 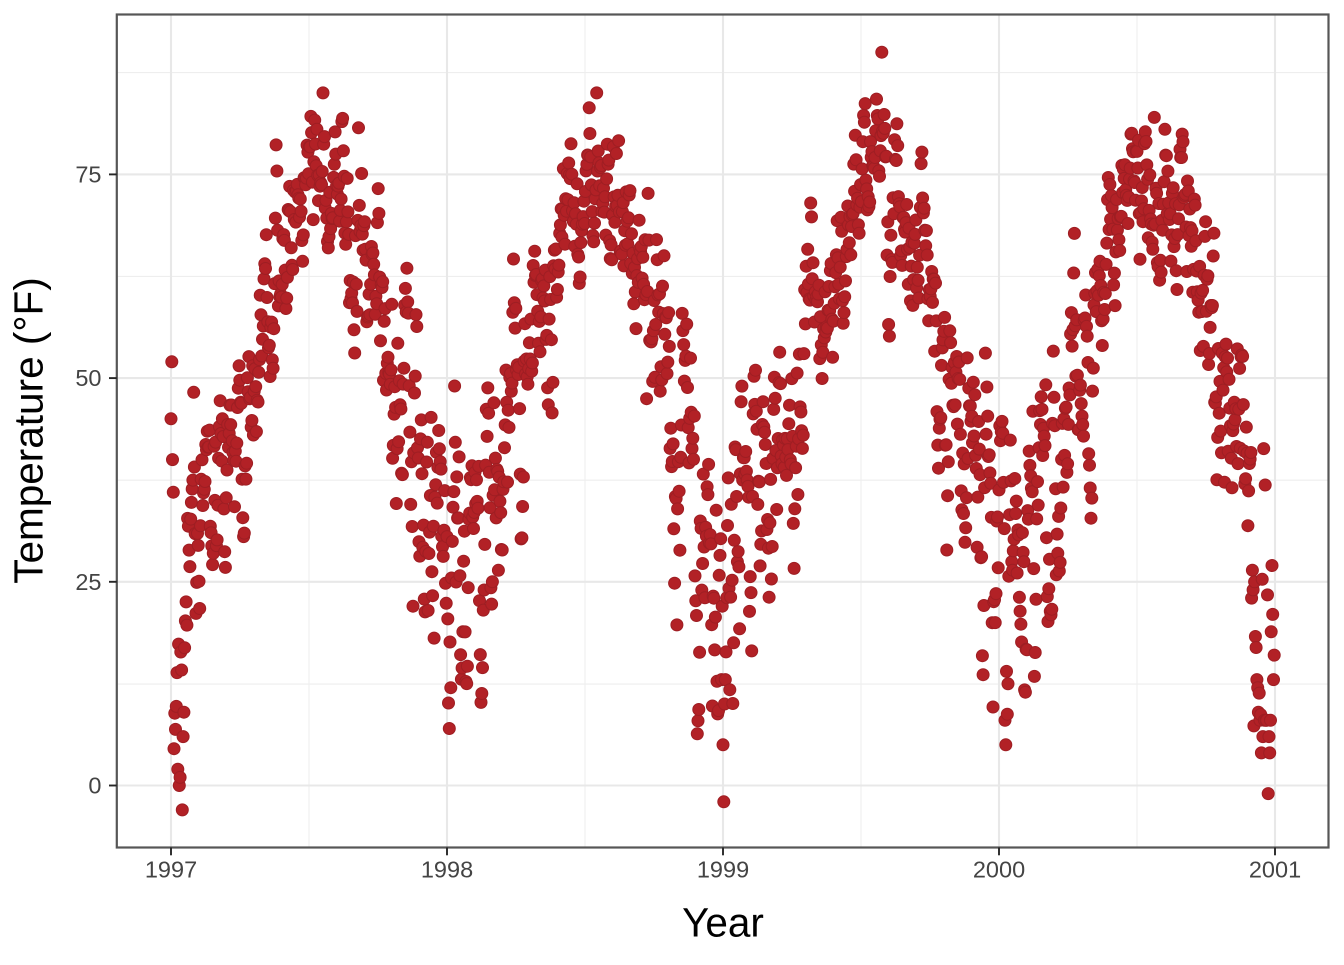 What do you see at coordinates (94, 786) in the screenshot?
I see `svg-text: 0` at bounding box center [94, 786].